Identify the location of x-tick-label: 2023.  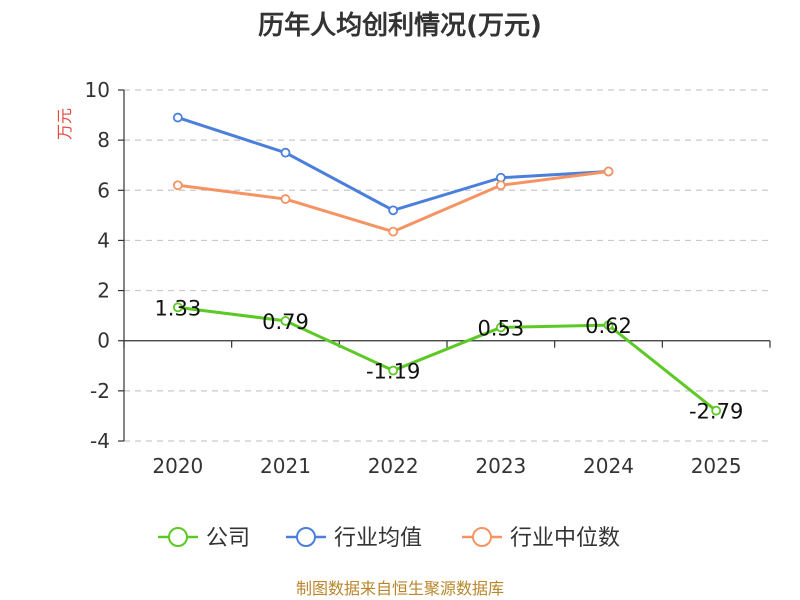
(500, 466).